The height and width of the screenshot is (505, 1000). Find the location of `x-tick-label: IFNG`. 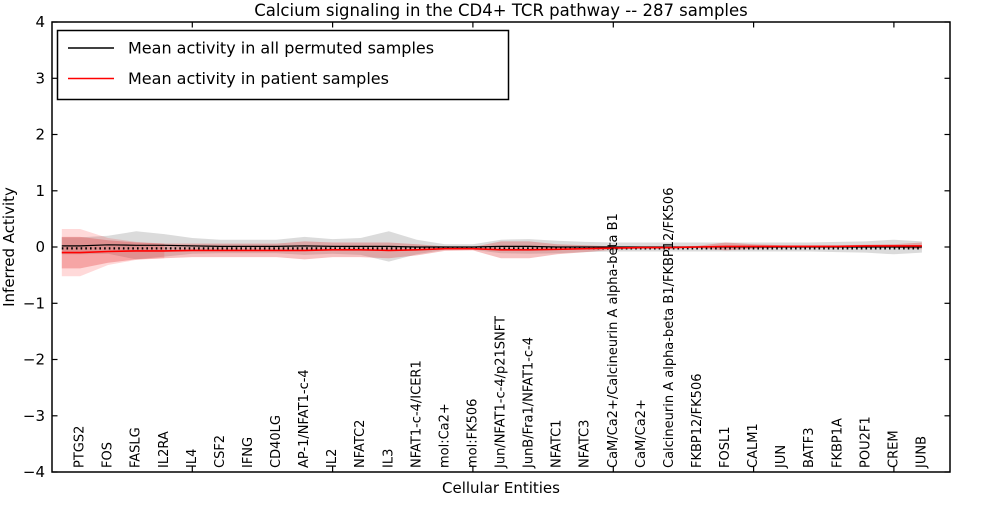

x-tick-label: IFNG is located at coordinates (248, 452).